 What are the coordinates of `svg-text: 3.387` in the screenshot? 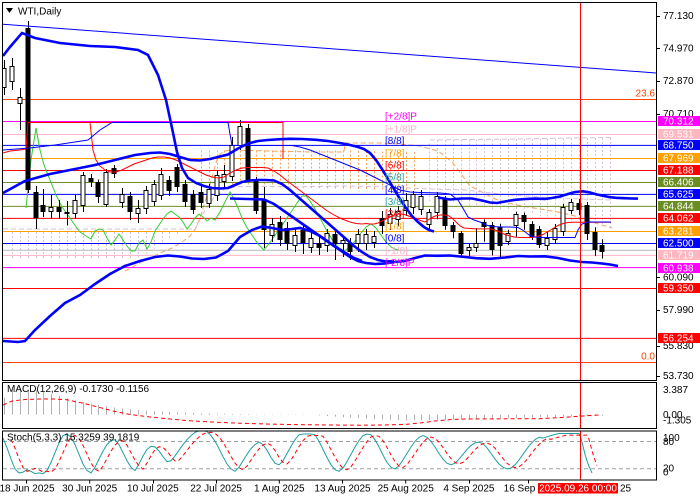 It's located at (675, 390).